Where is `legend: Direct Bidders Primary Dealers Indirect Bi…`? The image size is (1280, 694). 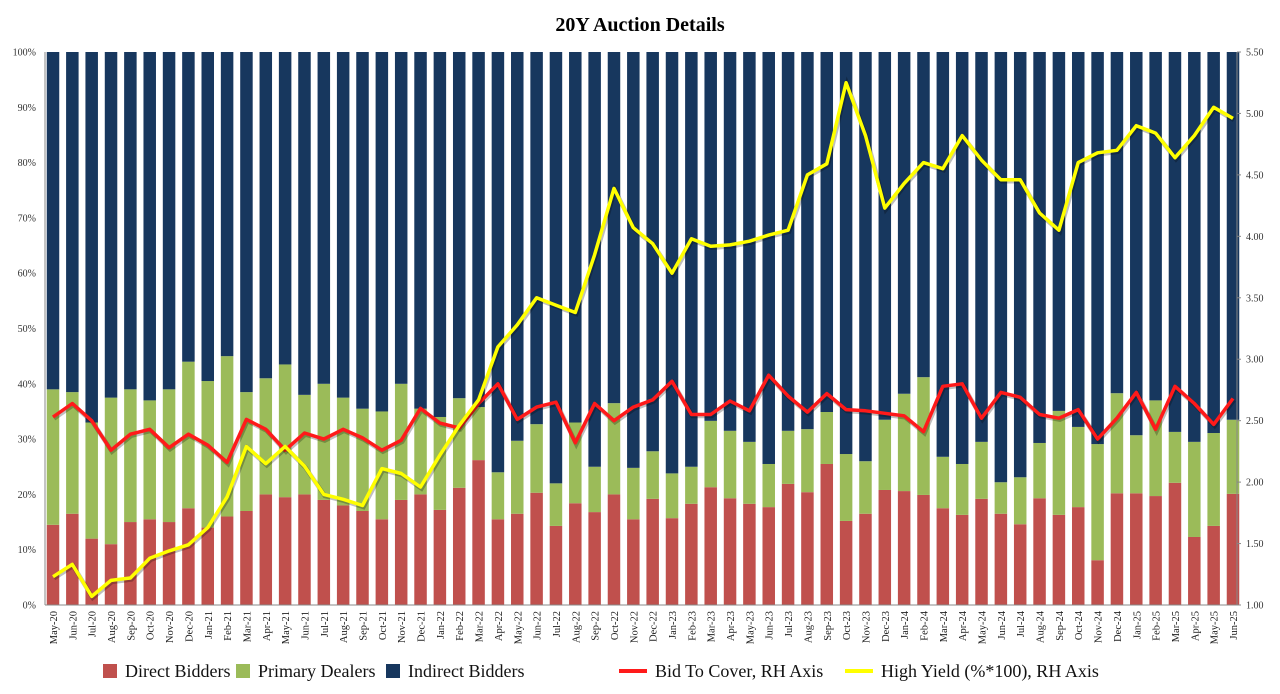 legend: Direct Bidders Primary Dealers Indirect Bi… is located at coordinates (601, 671).